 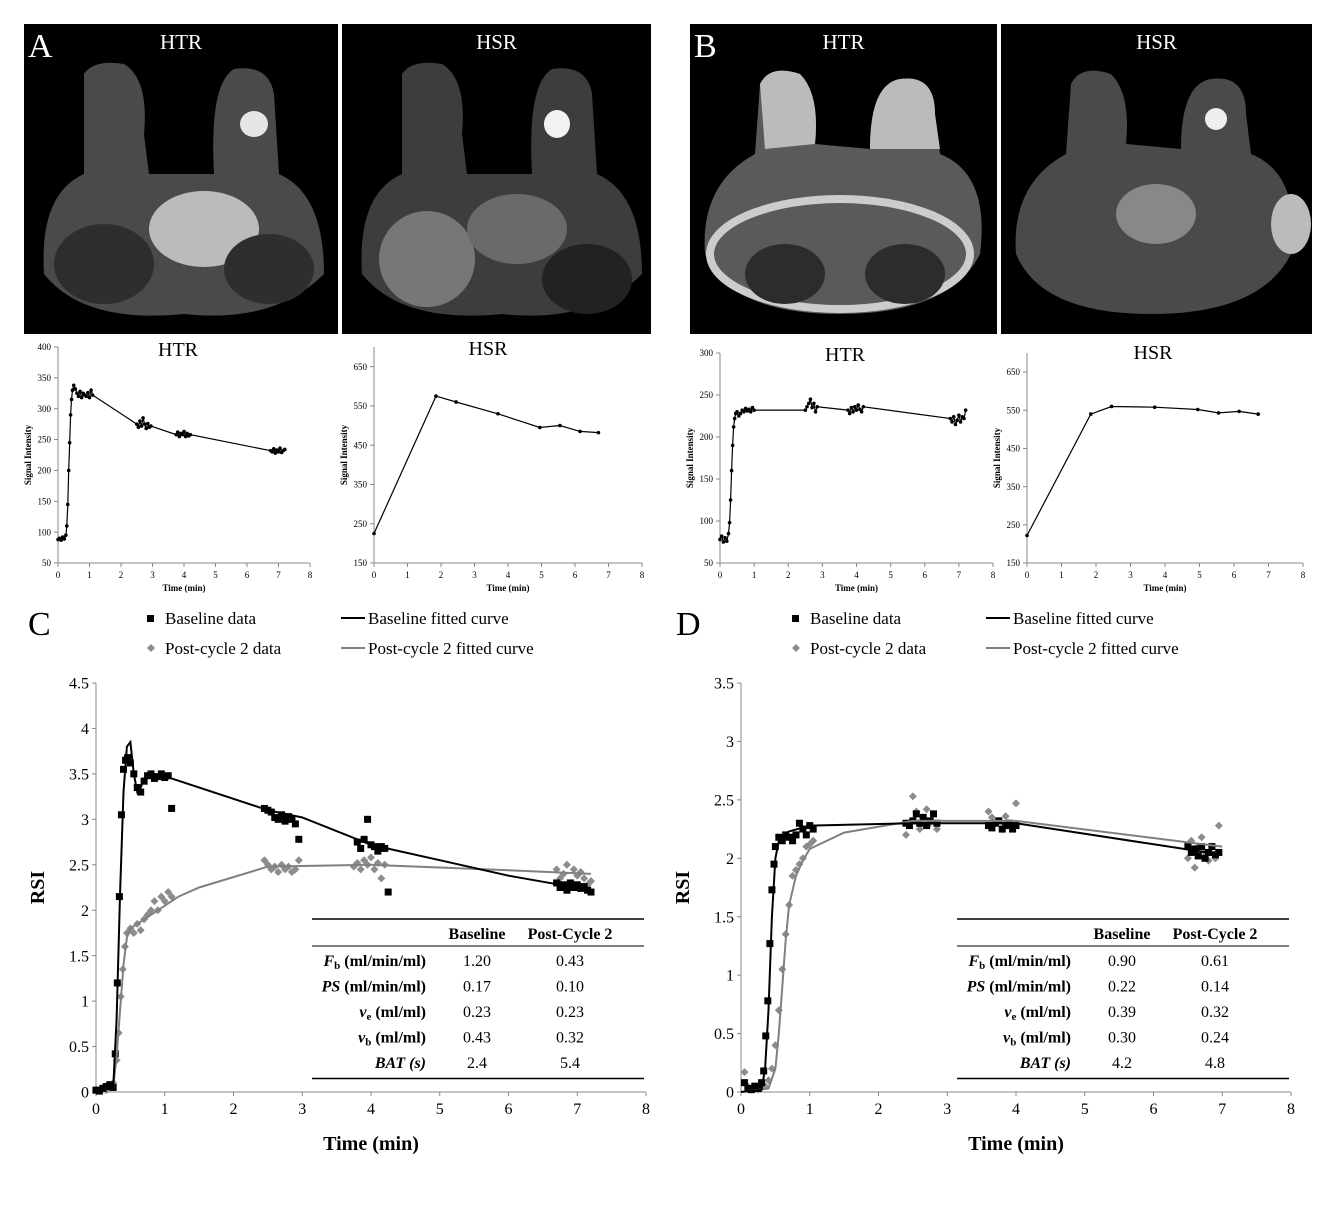 I want to click on table-baseline-value: 0.43, so click(x=477, y=1038).